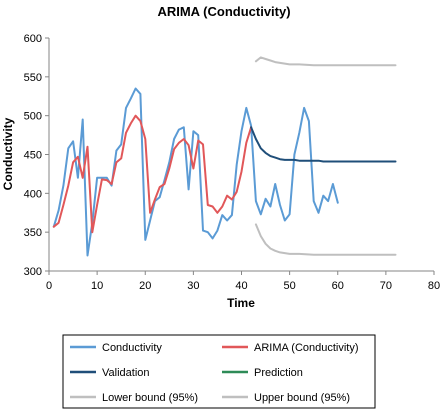 Image resolution: width=448 pixels, height=415 pixels. I want to click on legend-label-prediction: Prediction, so click(278, 373).